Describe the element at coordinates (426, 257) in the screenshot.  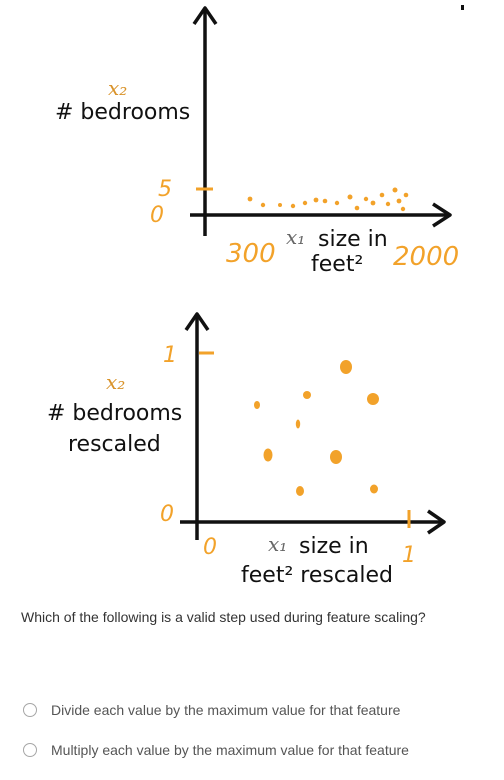
I see `top-x-tick-label-max: 2000` at that location.